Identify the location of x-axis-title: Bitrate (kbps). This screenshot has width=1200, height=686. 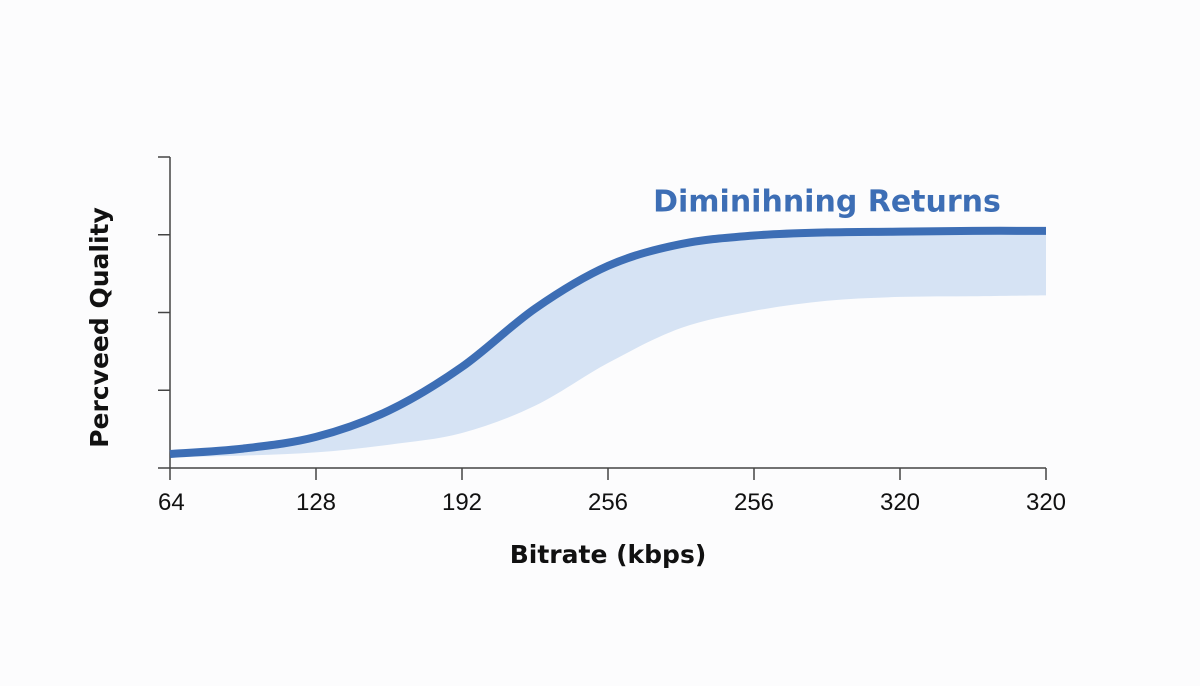
(608, 554).